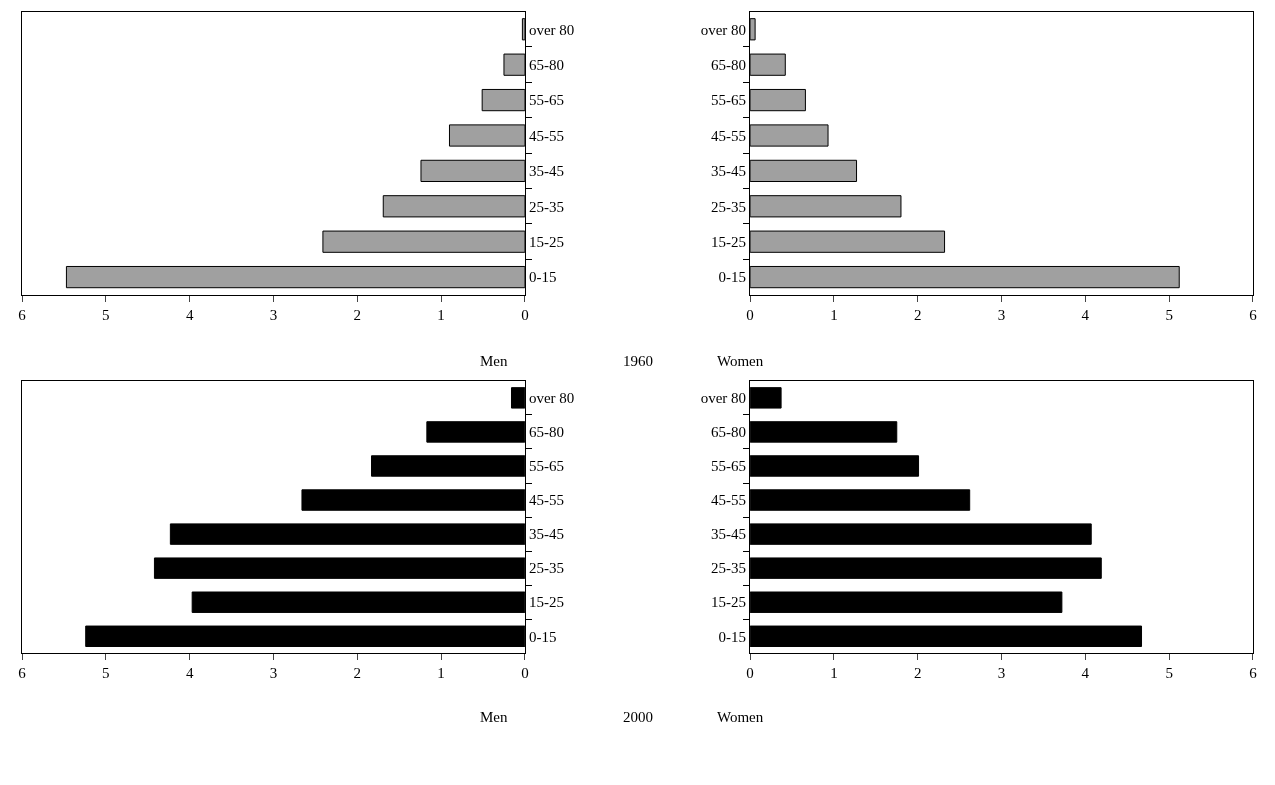 Image resolution: width=1275 pixels, height=785 pixels. What do you see at coordinates (638, 717) in the screenshot?
I see `text: 2000` at bounding box center [638, 717].